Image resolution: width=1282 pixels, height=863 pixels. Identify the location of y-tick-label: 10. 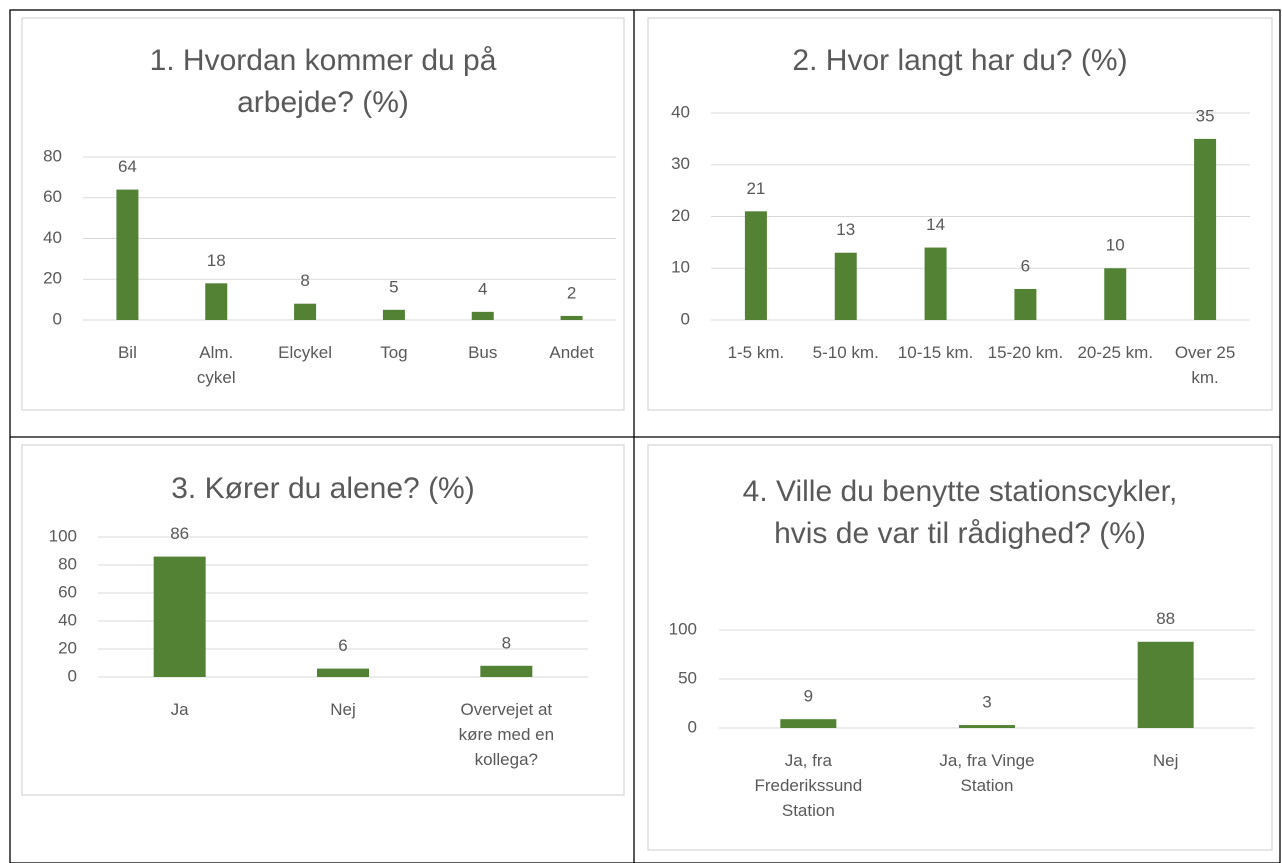
(680, 267).